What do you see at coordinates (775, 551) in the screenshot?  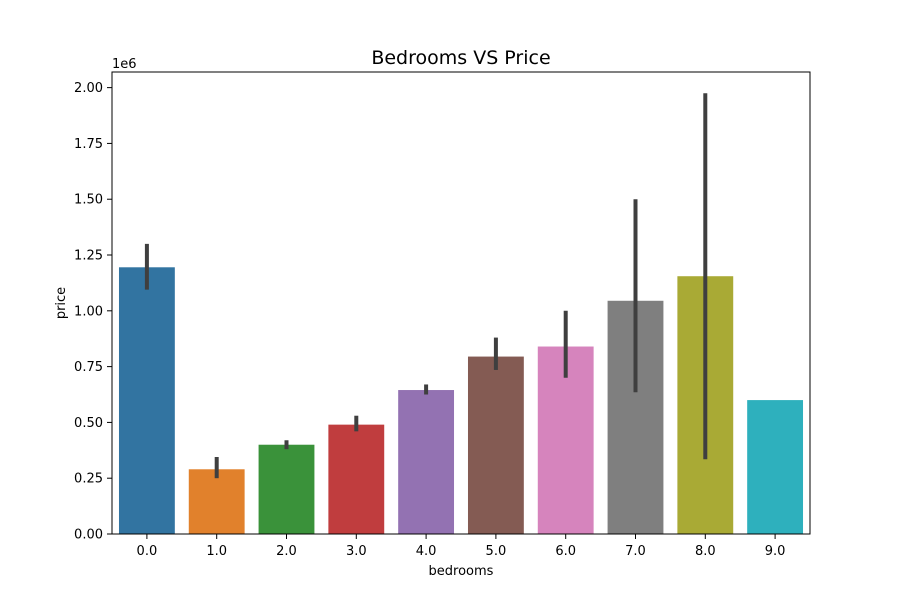 I see `x-tick-label: 9.0` at bounding box center [775, 551].